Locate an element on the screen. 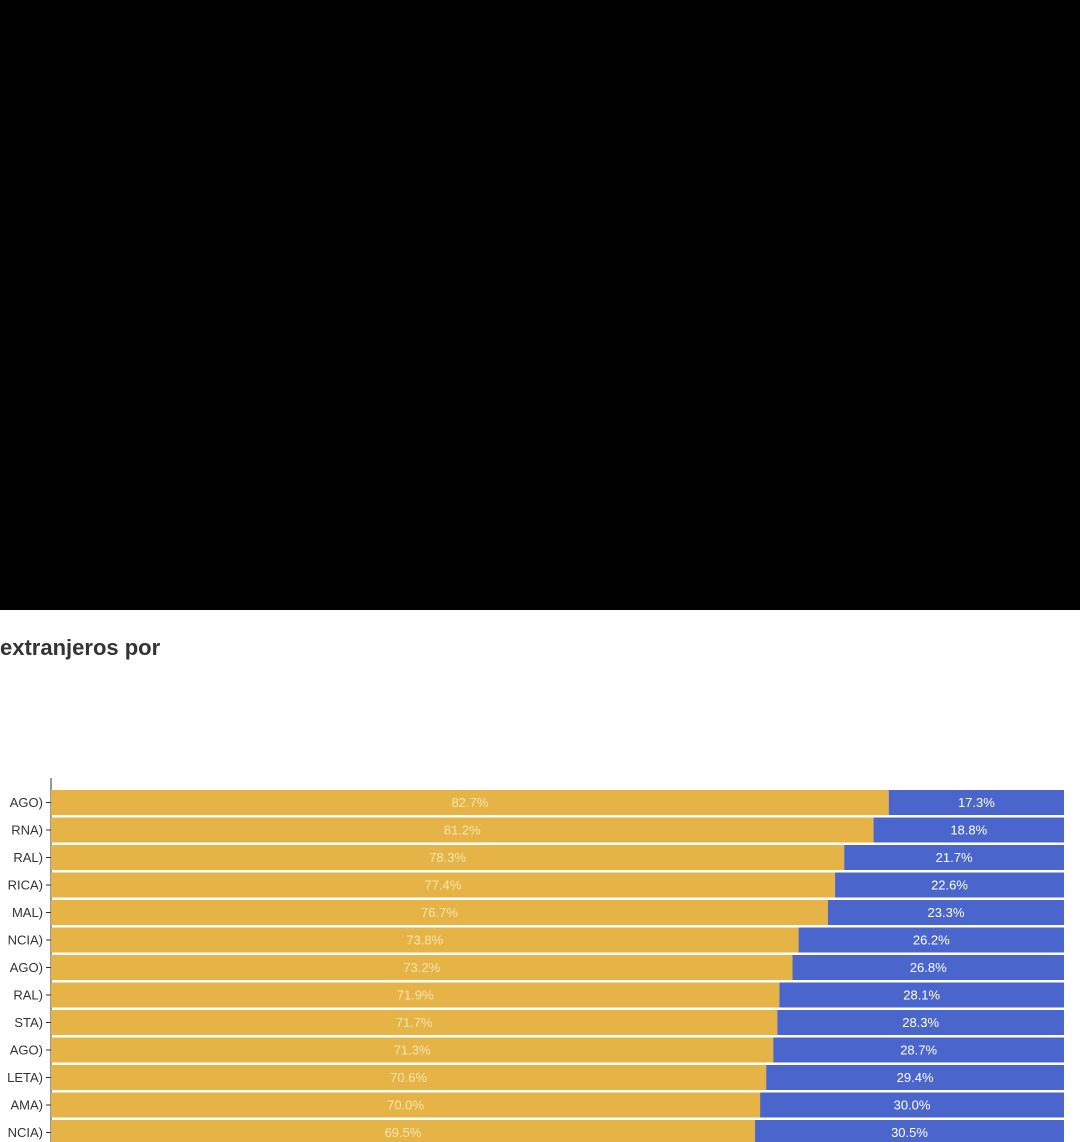 The width and height of the screenshot is (1080, 1142). y-tick-label: RICA) is located at coordinates (25, 885).